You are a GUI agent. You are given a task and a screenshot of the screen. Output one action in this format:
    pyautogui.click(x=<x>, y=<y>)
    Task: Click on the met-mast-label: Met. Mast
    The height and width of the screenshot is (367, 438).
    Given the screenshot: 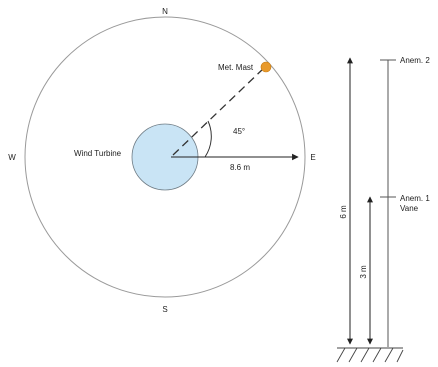 What is the action you would take?
    pyautogui.click(x=236, y=67)
    